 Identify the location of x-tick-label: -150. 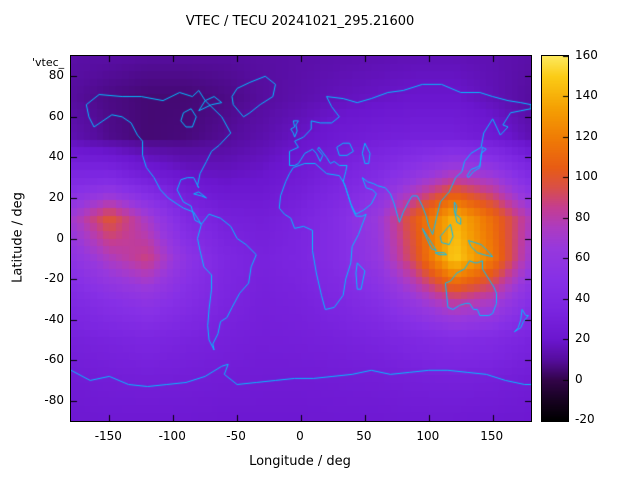
(108, 436).